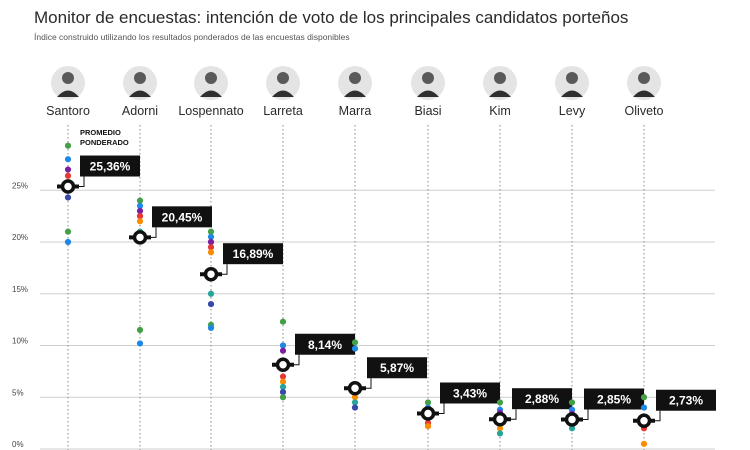  What do you see at coordinates (20, 341) in the screenshot?
I see `y-tick-label: 10%` at bounding box center [20, 341].